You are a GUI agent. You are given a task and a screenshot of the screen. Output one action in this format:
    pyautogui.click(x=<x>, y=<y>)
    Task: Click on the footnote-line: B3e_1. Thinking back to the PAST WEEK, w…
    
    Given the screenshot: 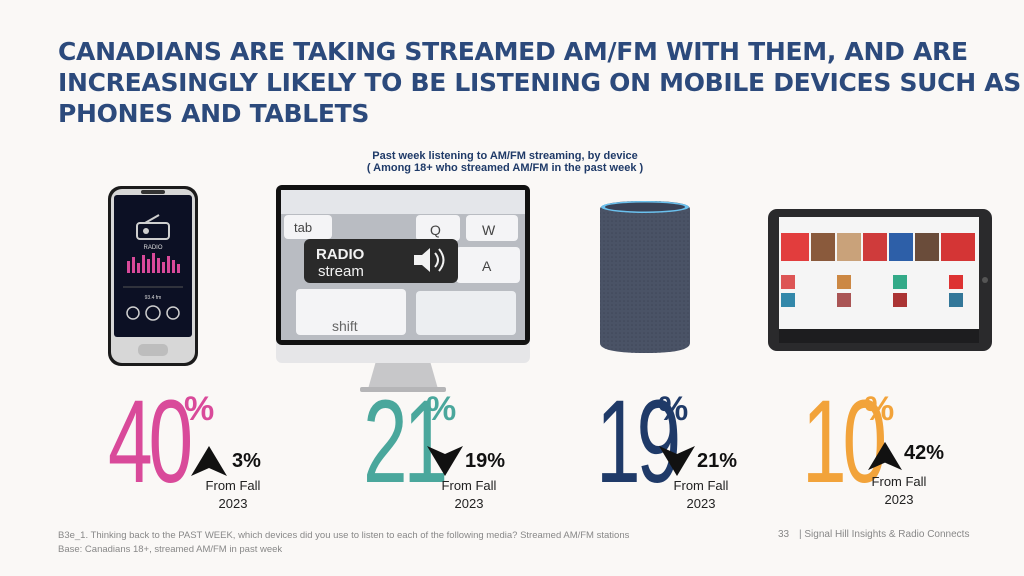 What is the action you would take?
    pyautogui.click(x=344, y=535)
    